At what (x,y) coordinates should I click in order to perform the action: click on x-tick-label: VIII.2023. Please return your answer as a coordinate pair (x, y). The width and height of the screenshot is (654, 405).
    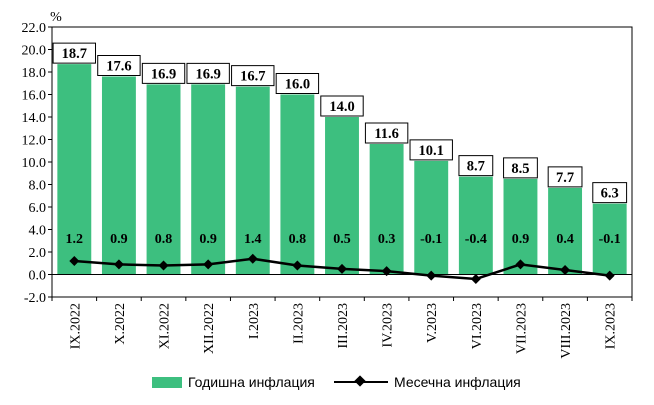
    Looking at the image, I should click on (566, 331).